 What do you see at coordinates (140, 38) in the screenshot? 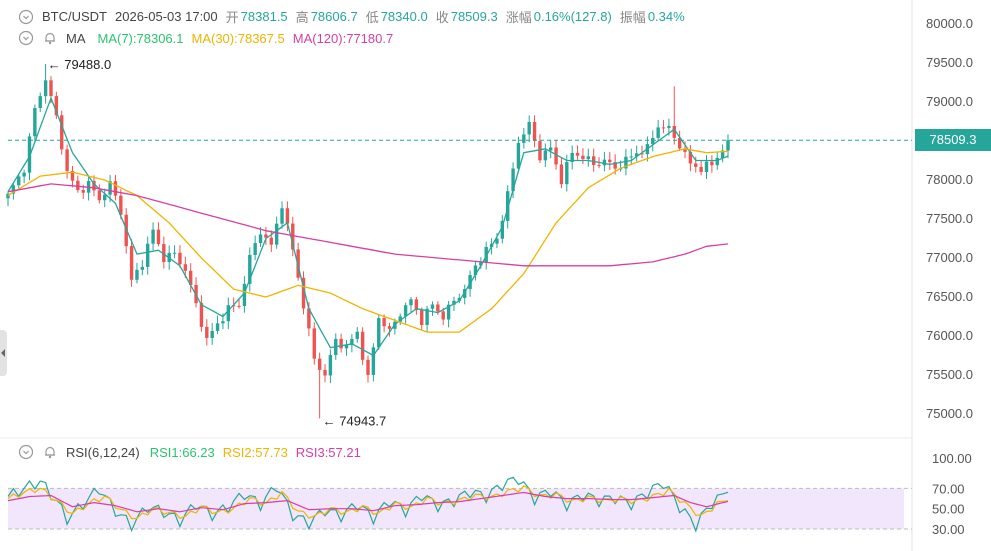
I see `ma7-value: MA(7):78306.1` at bounding box center [140, 38].